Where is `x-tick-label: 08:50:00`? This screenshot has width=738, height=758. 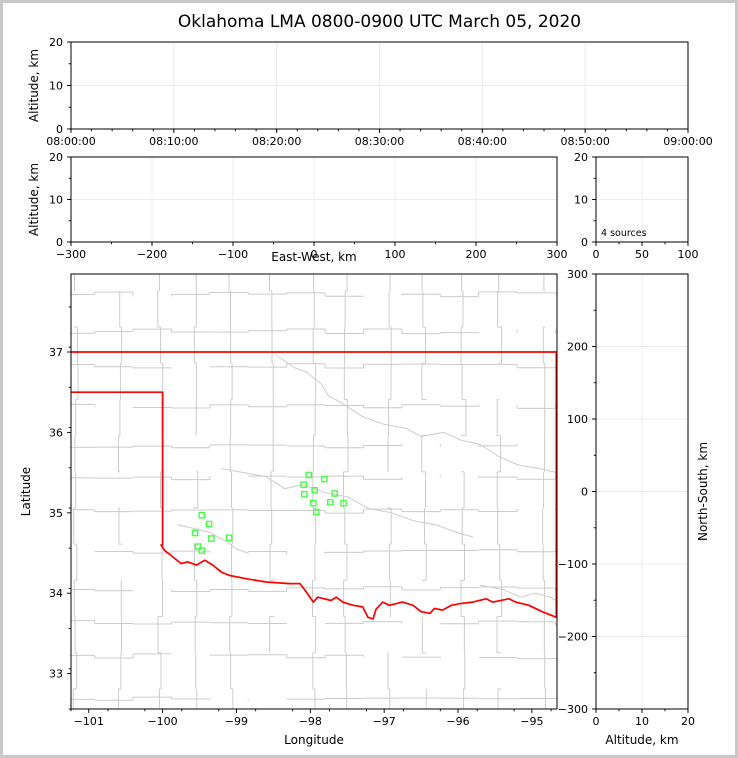 x-tick-label: 08:50:00 is located at coordinates (584, 141).